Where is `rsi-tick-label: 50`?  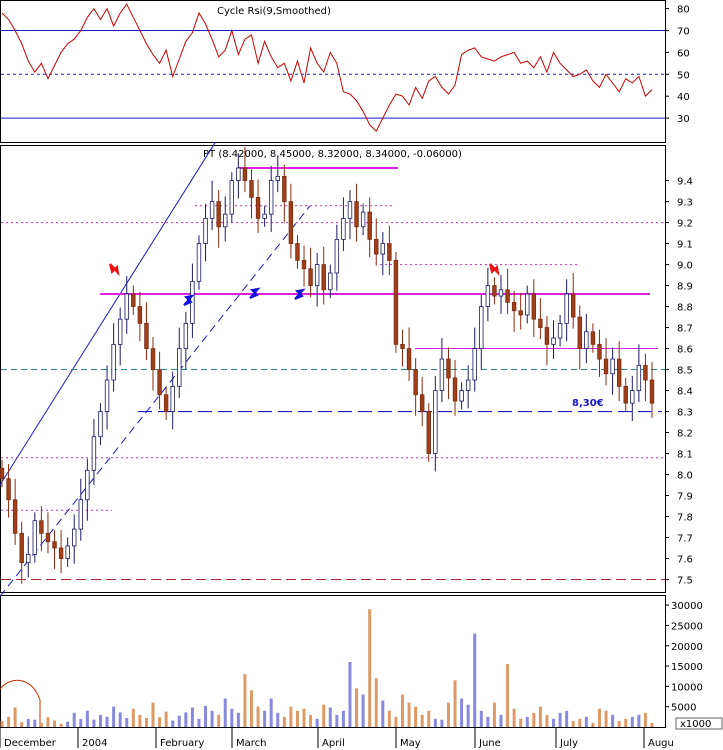
rsi-tick-label: 50 is located at coordinates (683, 75).